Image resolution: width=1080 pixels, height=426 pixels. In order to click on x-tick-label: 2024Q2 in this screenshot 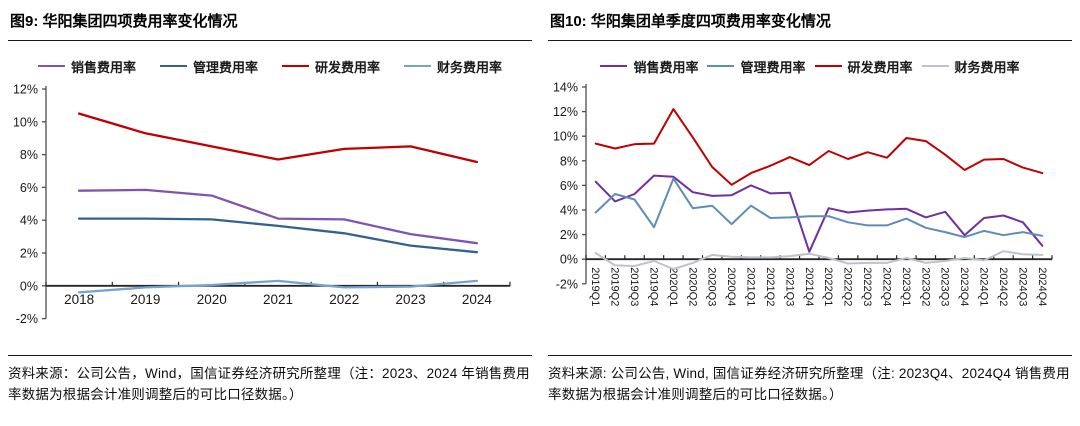, I will do `click(1003, 286)`.